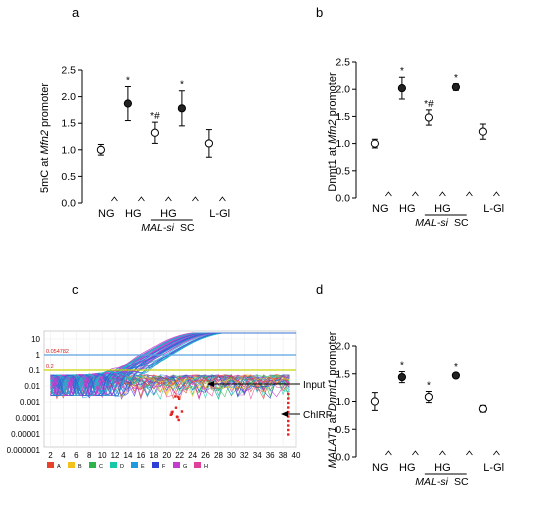 Image resolution: width=550 pixels, height=516 pixels. What do you see at coordinates (296, 455) in the screenshot?
I see `c-x-tick-label: 40` at bounding box center [296, 455].